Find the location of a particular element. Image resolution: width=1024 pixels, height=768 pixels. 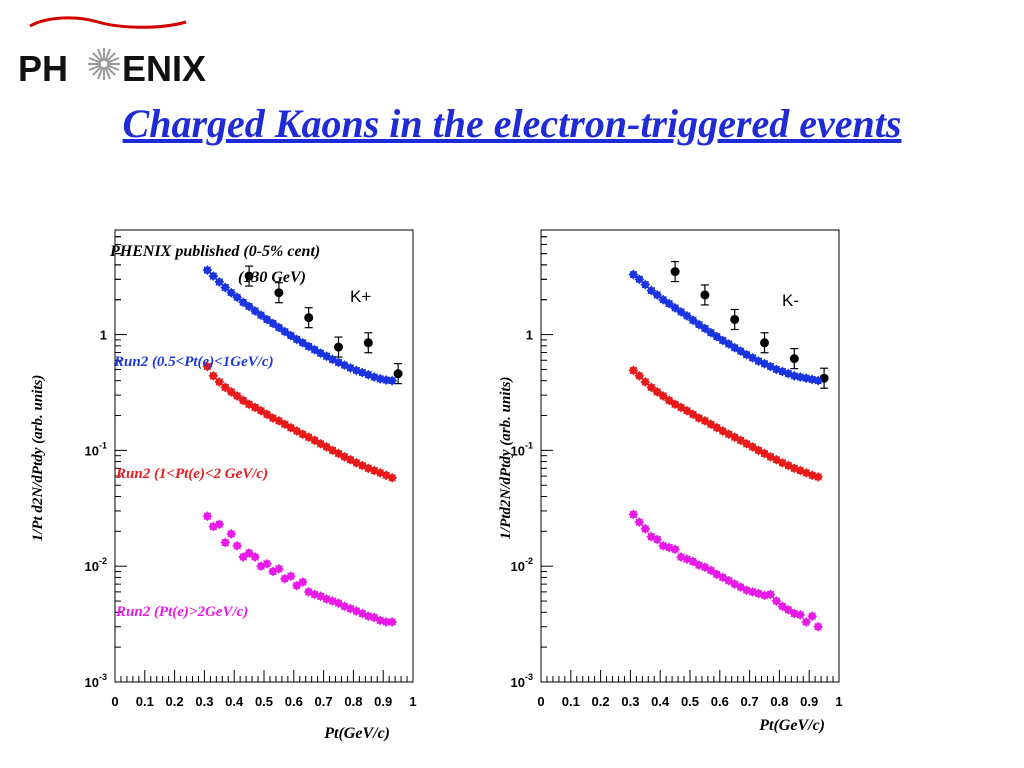

series-label: Run2 (Pt(e)>2GeV/c) is located at coordinates (181, 612).